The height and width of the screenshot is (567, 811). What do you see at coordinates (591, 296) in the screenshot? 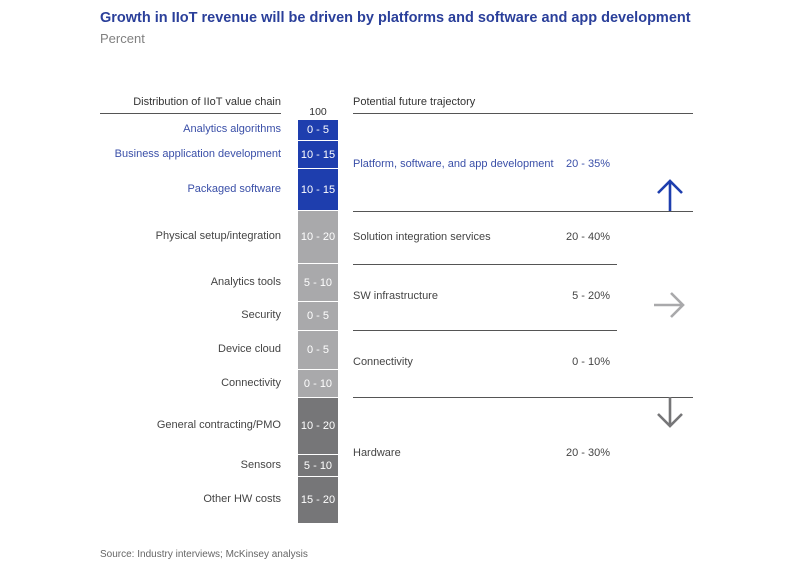
I see `trajectory-value: 5 - 20%` at bounding box center [591, 296].